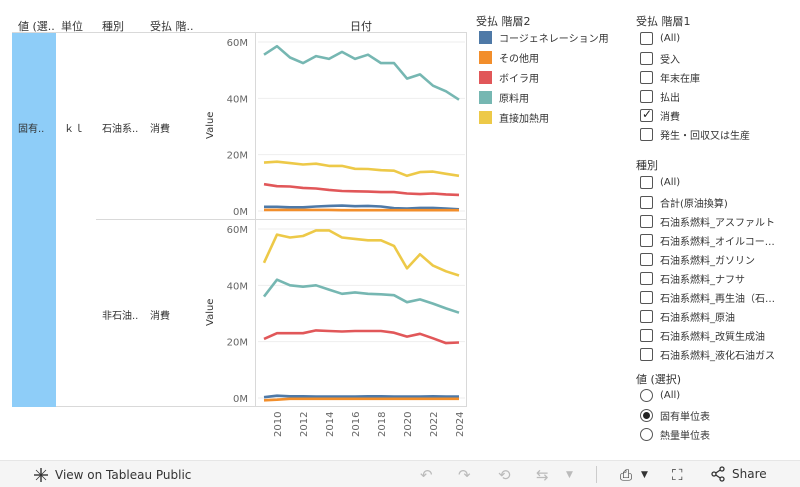 This screenshot has height=487, width=800. What do you see at coordinates (626, 475) in the screenshot?
I see `download-icon: ⎙` at bounding box center [626, 475].